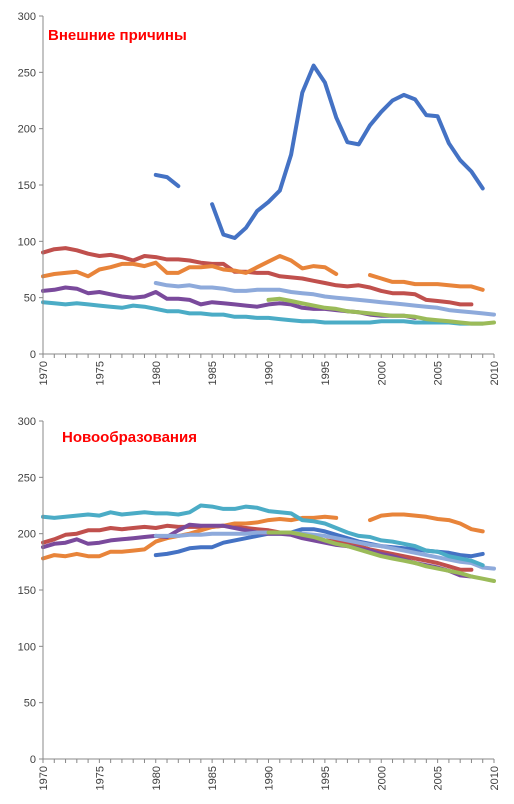 This screenshot has width=514, height=804. Describe the element at coordinates (117, 35) in the screenshot. I see `chart-title: Внешние причины` at that location.